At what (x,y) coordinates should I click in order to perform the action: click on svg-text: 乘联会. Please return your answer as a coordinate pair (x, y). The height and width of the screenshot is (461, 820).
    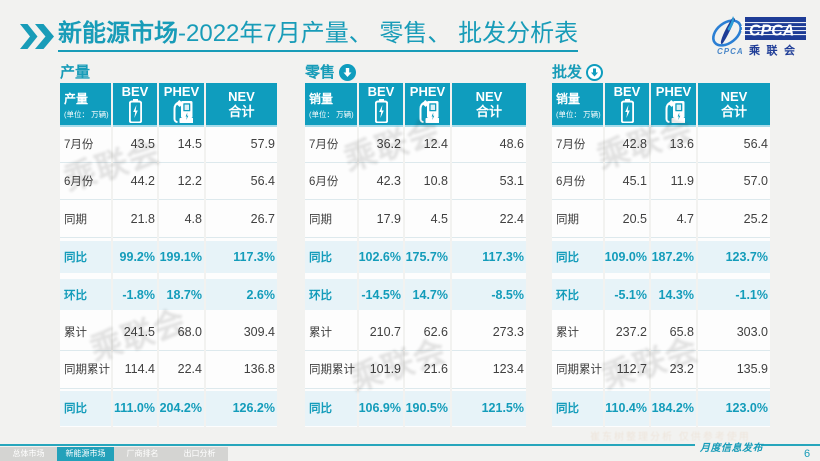
    Looking at the image, I should click on (775, 50).